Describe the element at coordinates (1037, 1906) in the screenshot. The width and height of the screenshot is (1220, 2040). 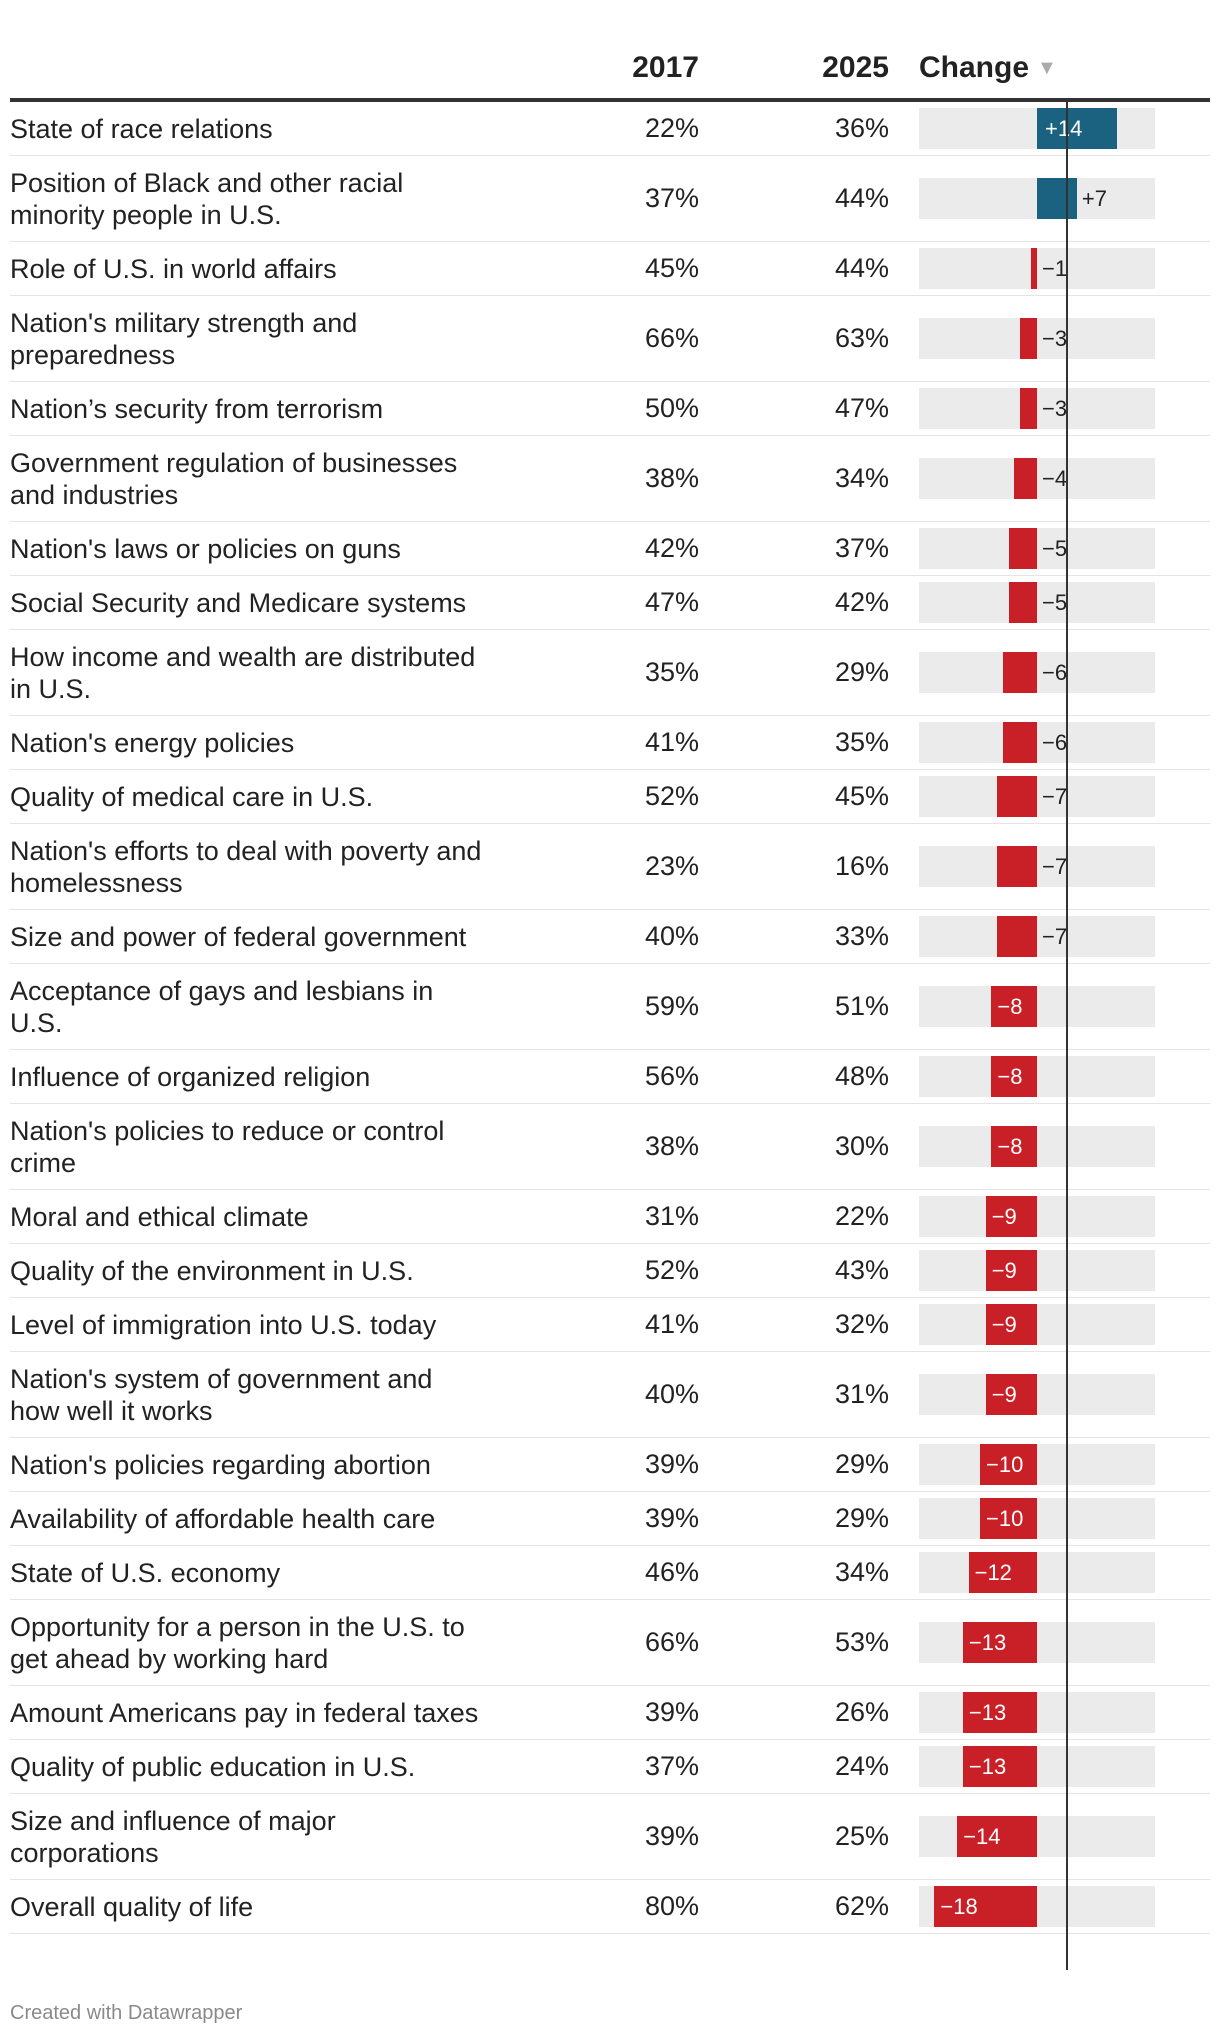
I see `change-bar-track: −18` at that location.